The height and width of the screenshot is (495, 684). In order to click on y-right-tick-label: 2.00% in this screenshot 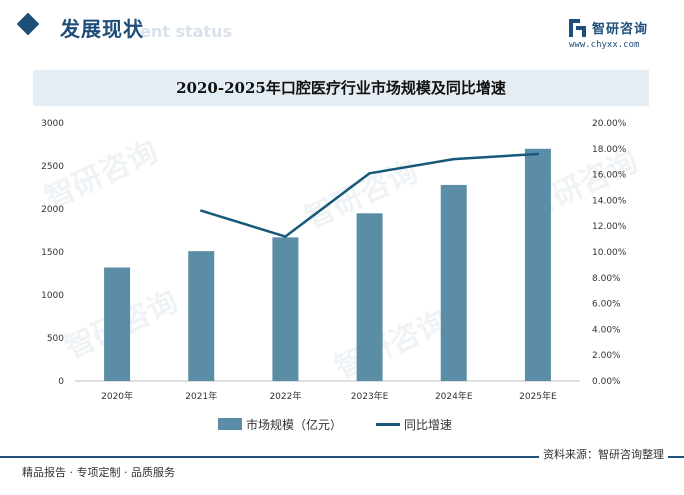, I will do `click(606, 356)`.